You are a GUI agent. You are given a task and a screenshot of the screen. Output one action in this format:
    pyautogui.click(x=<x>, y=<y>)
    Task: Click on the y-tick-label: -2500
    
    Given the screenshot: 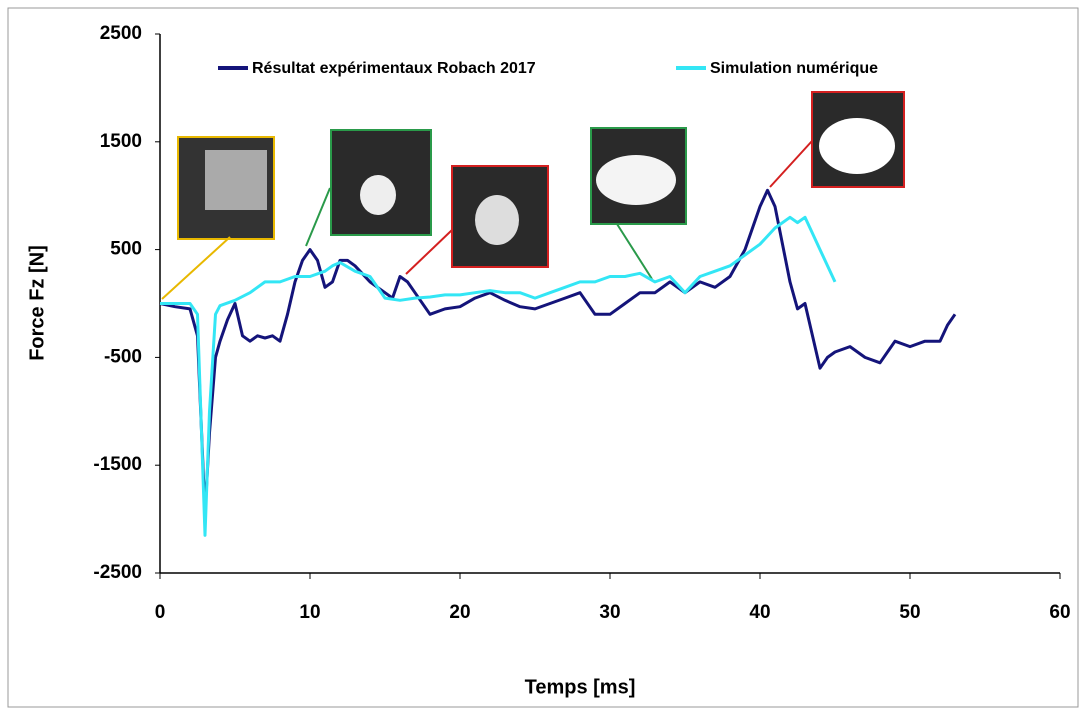 What is the action you would take?
    pyautogui.click(x=117, y=572)
    